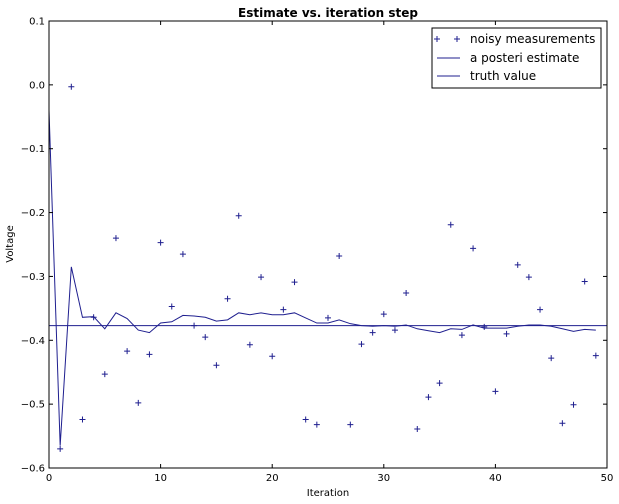 This screenshot has height=504, width=619. What do you see at coordinates (272, 478) in the screenshot?
I see `x-tick-label: 20` at bounding box center [272, 478].